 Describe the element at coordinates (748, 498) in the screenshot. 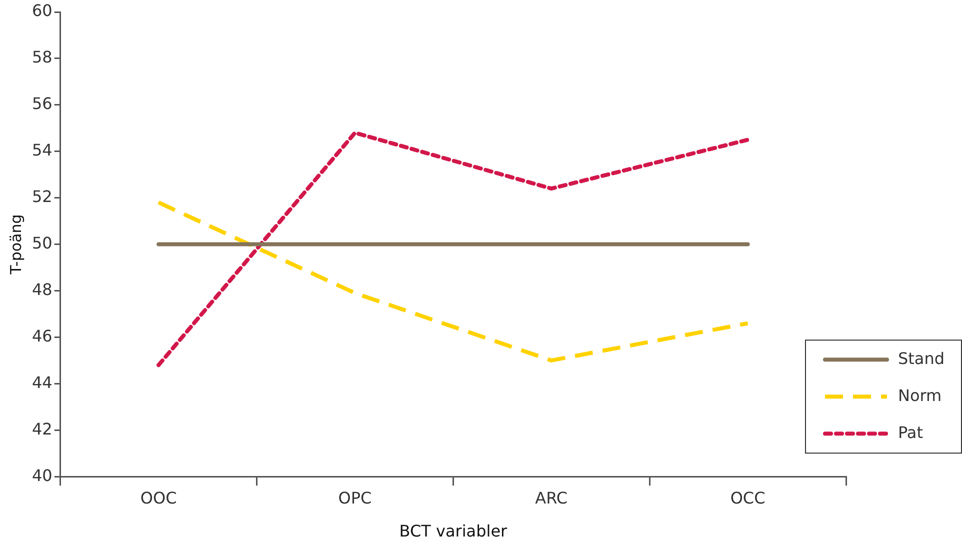

I see `x-tick-label: OCC` at that location.